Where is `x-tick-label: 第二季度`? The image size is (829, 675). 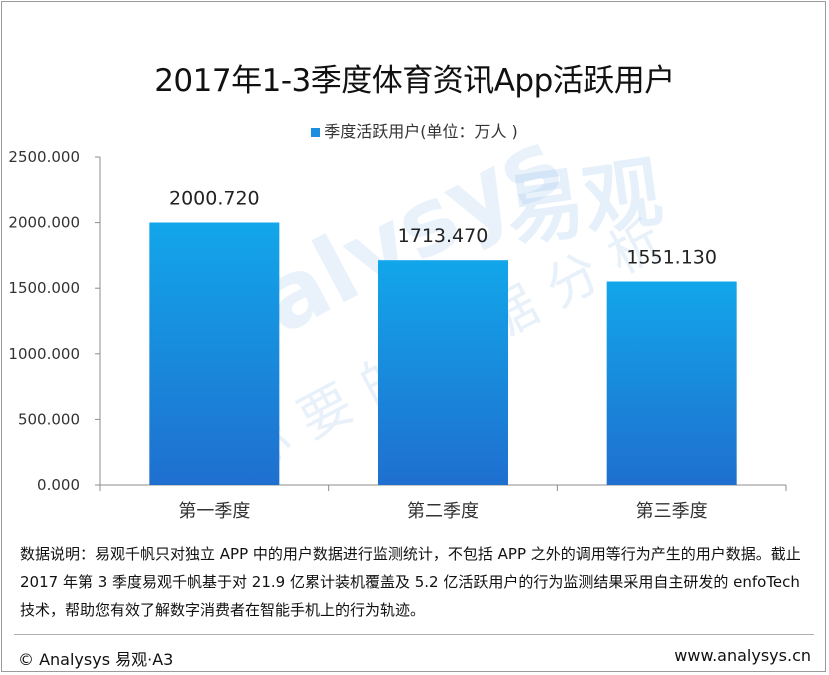
x-tick-label: 第二季度 is located at coordinates (443, 511).